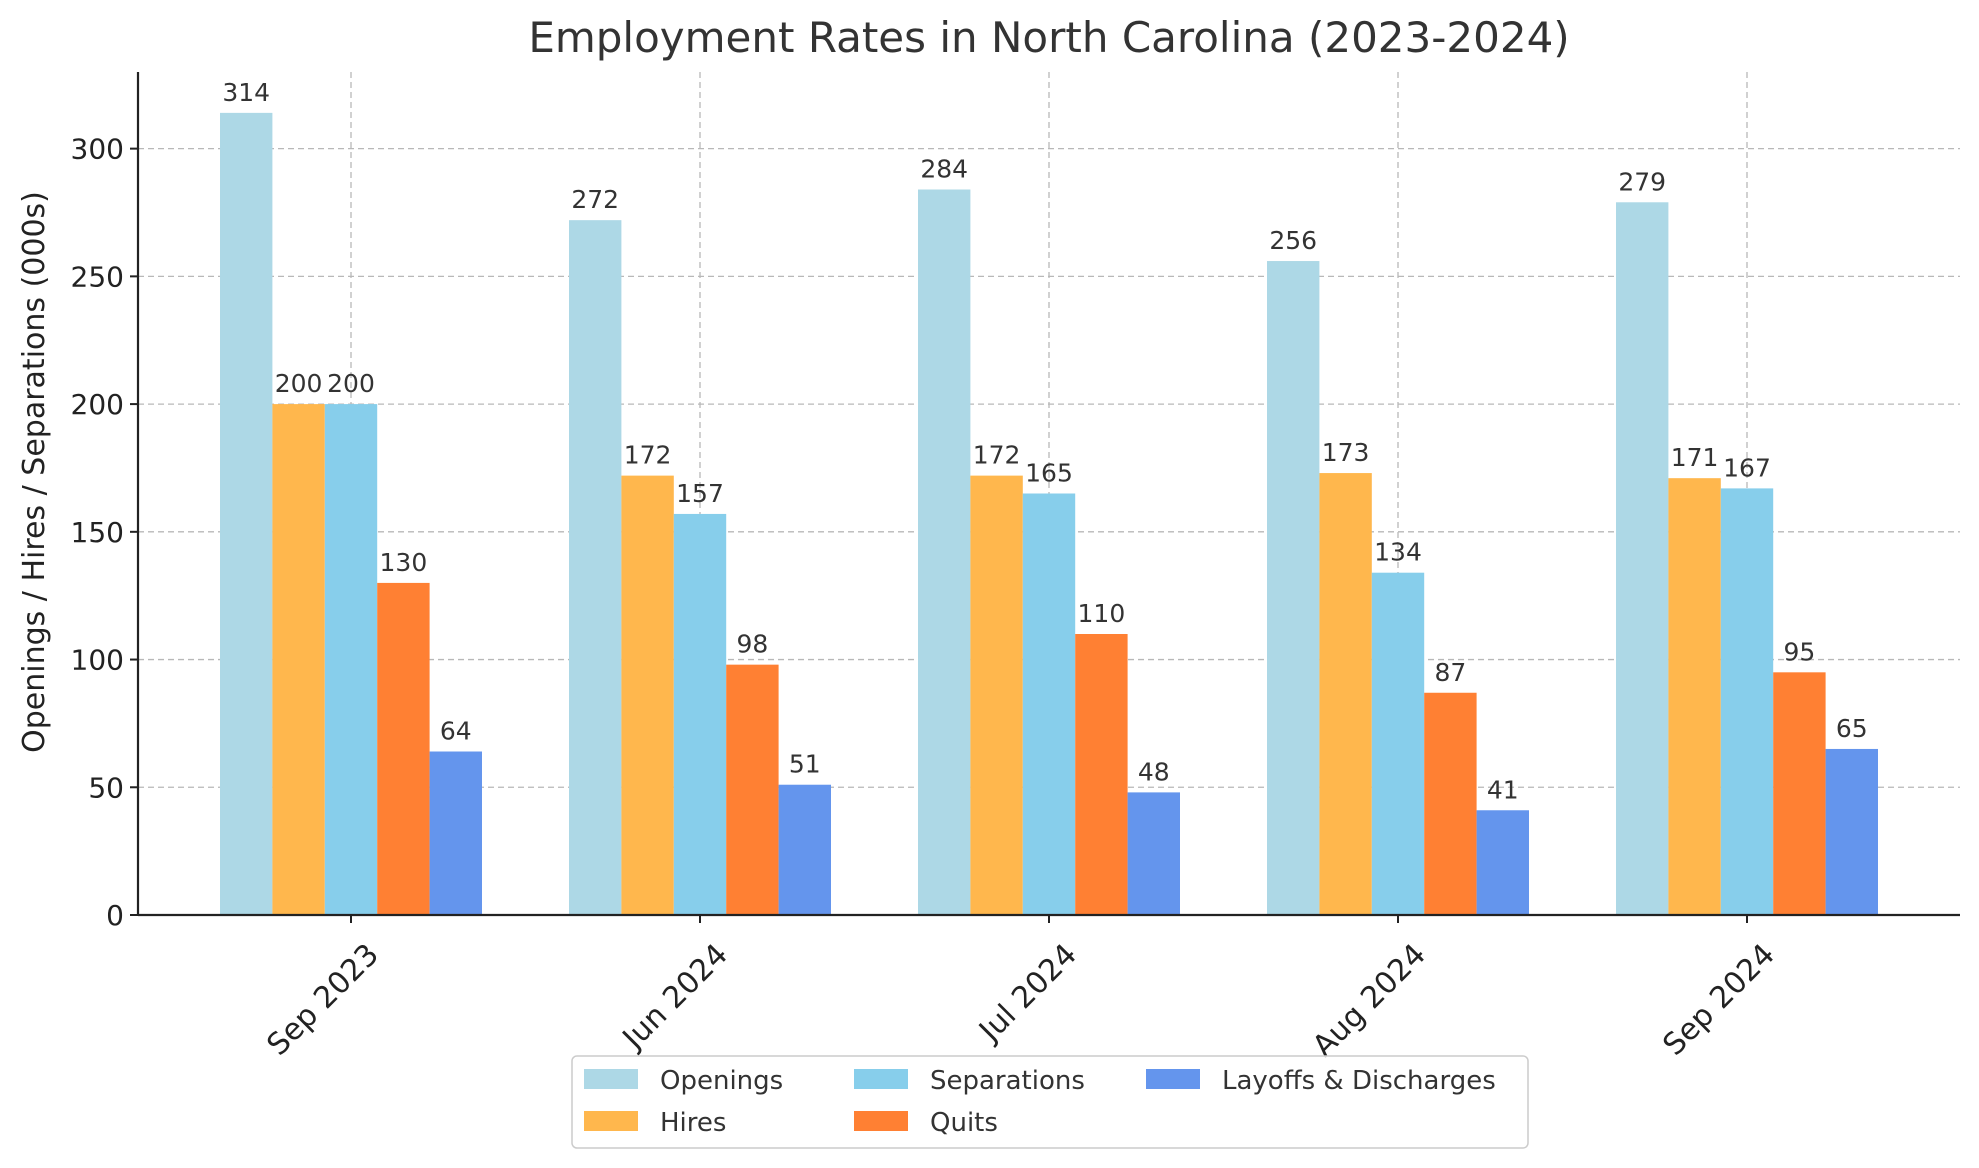  What do you see at coordinates (1747, 467) in the screenshot?
I see `value-label-separations-4: 167` at bounding box center [1747, 467].